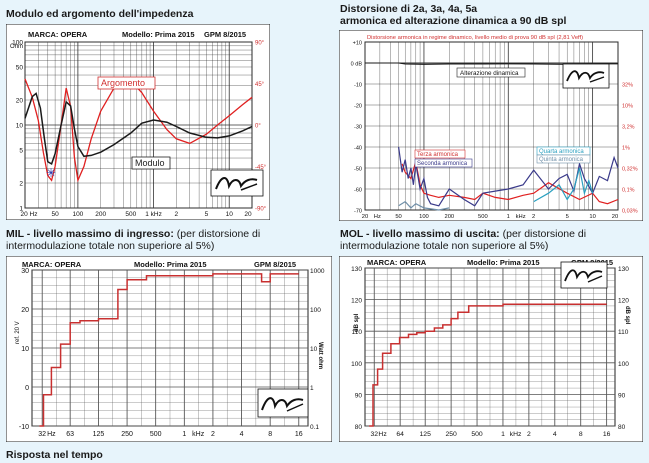 Image resolution: width=649 pixels, height=463 pixels. Describe the element at coordinates (21, 209) in the screenshot. I see `impedance-y-tick: 1` at that location.